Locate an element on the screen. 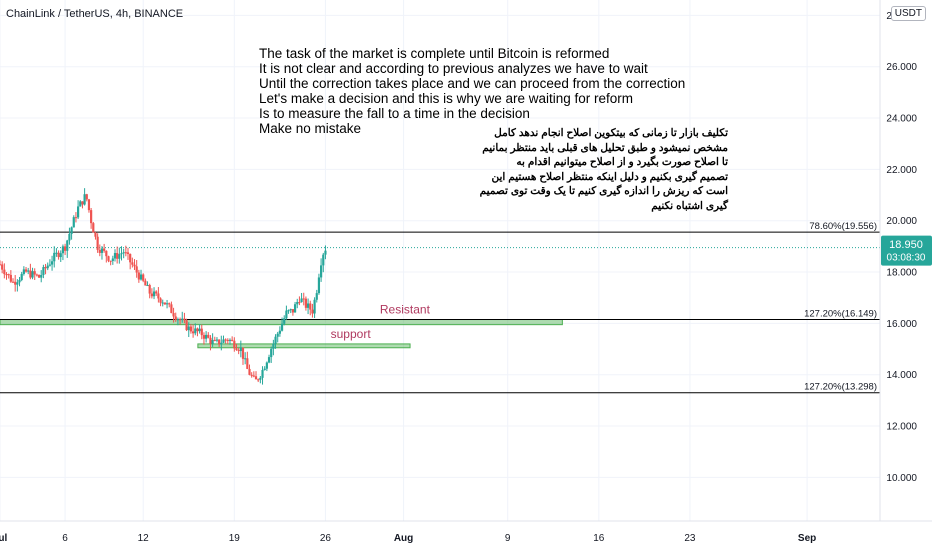 The height and width of the screenshot is (550, 932). price-tag-box is located at coordinates (906, 250).